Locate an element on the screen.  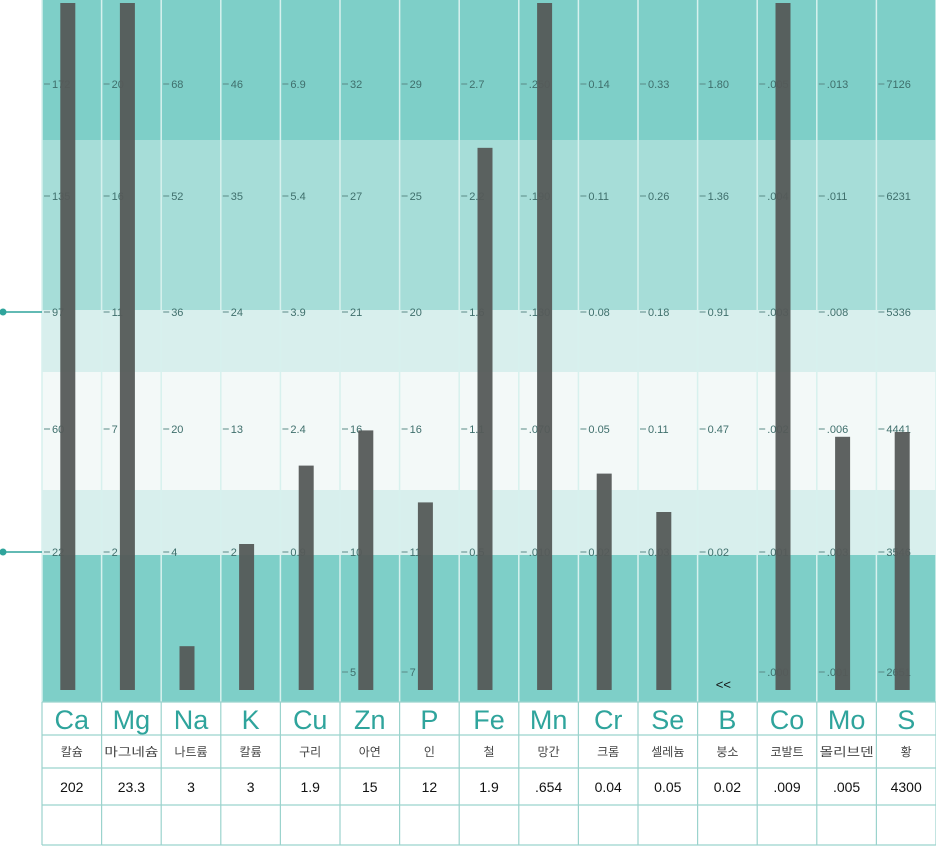
tick-label-s: 7126 is located at coordinates (898, 85).